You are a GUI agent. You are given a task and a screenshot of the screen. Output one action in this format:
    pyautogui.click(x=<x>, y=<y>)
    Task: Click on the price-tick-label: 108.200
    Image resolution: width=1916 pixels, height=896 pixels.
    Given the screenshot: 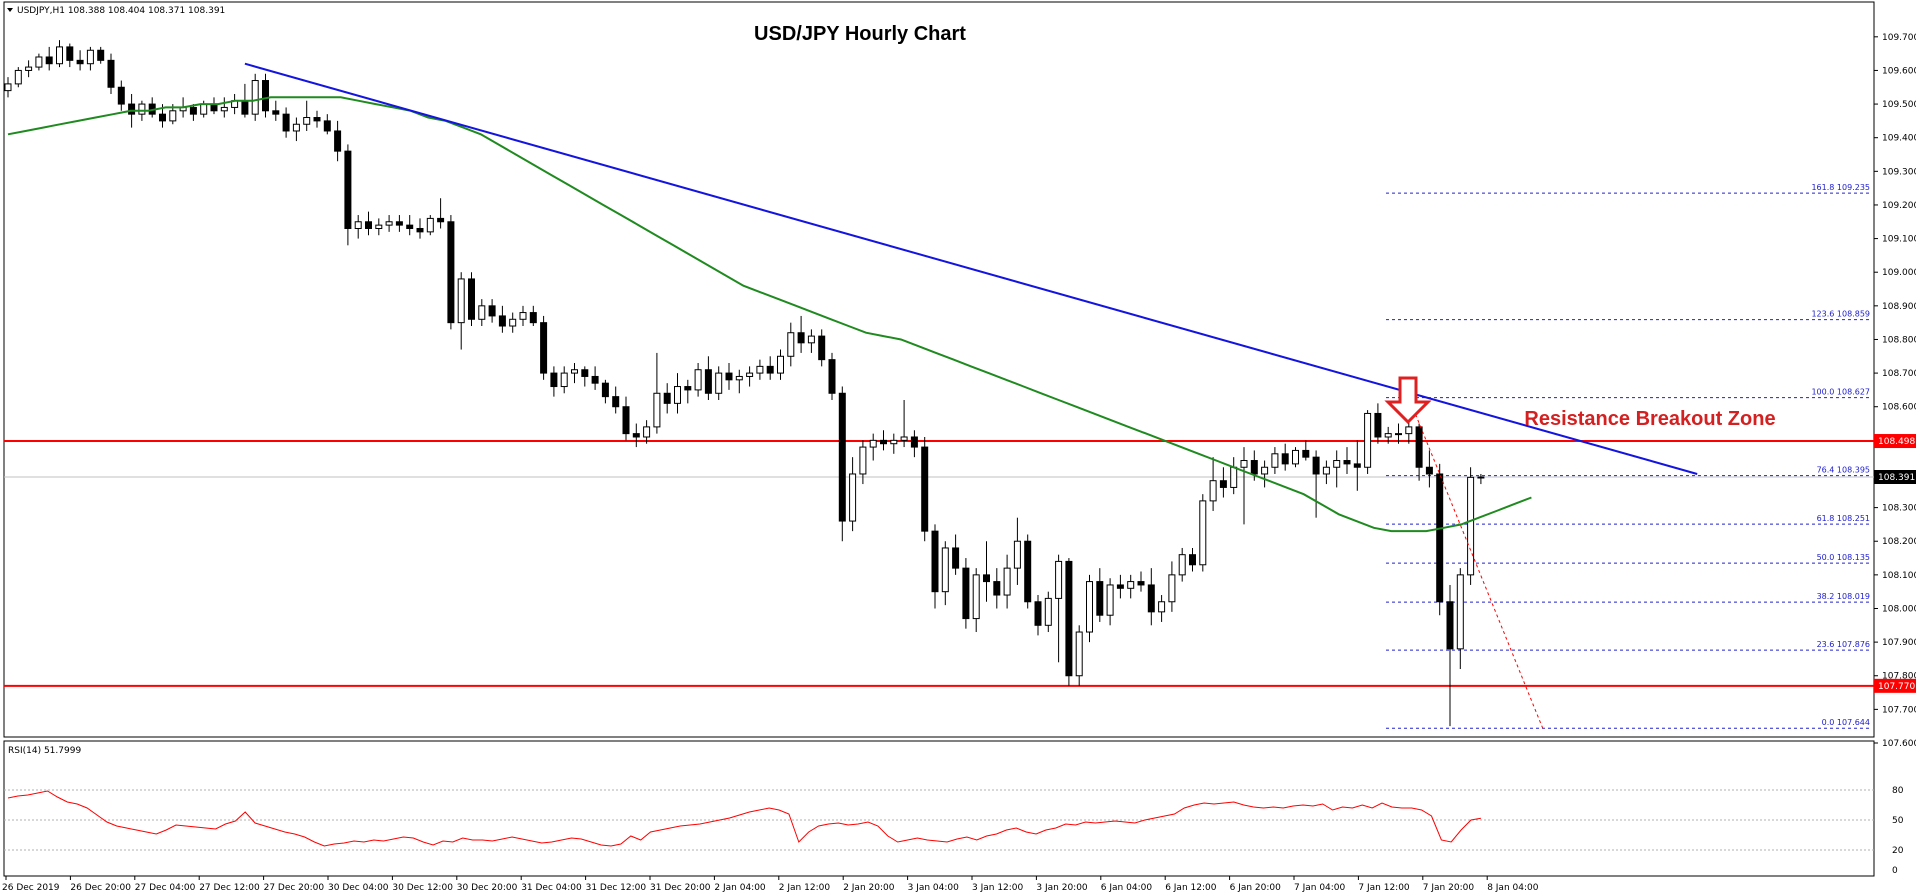 What is the action you would take?
    pyautogui.click(x=1899, y=542)
    